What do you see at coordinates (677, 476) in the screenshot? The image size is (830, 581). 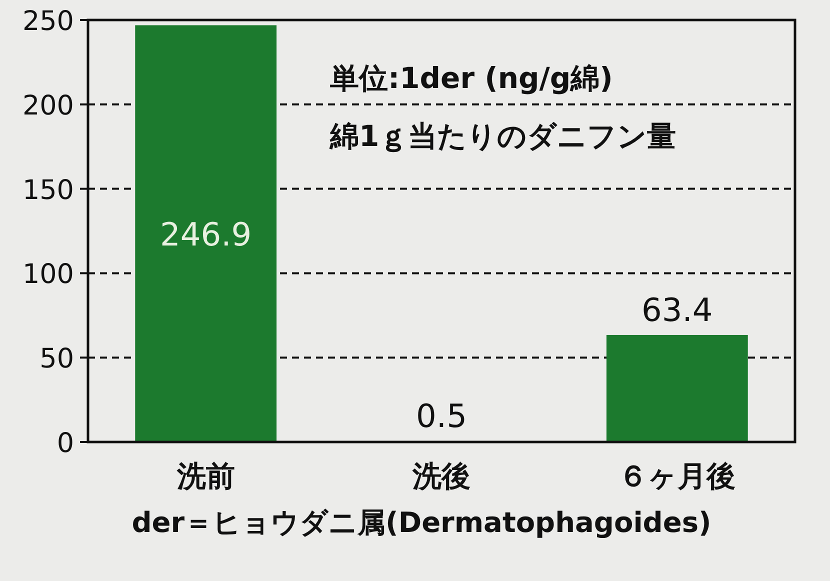 I see `x-tick-label: ６ヶ月後` at bounding box center [677, 476].